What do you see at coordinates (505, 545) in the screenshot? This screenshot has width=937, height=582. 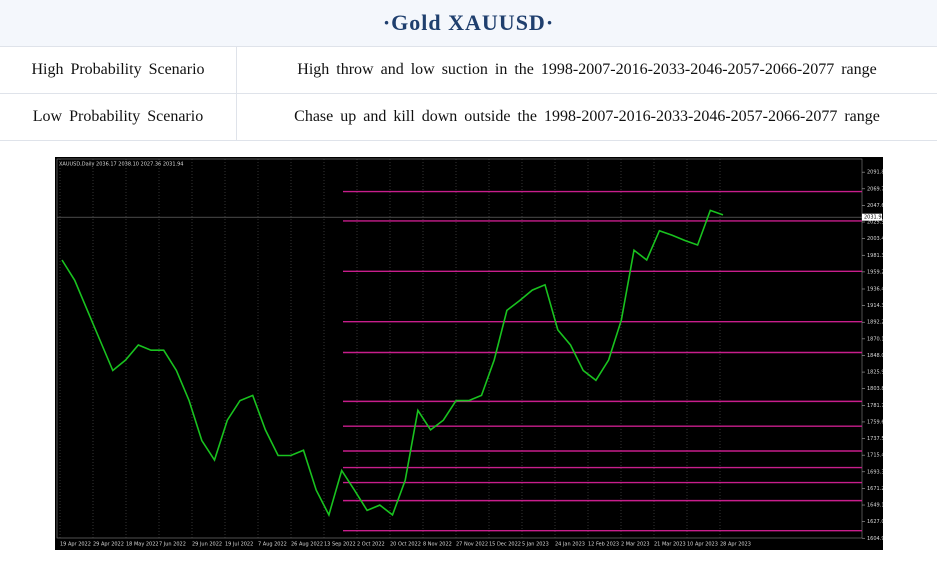 I see `x-tick-label: 15 Dec 2022` at bounding box center [505, 545].